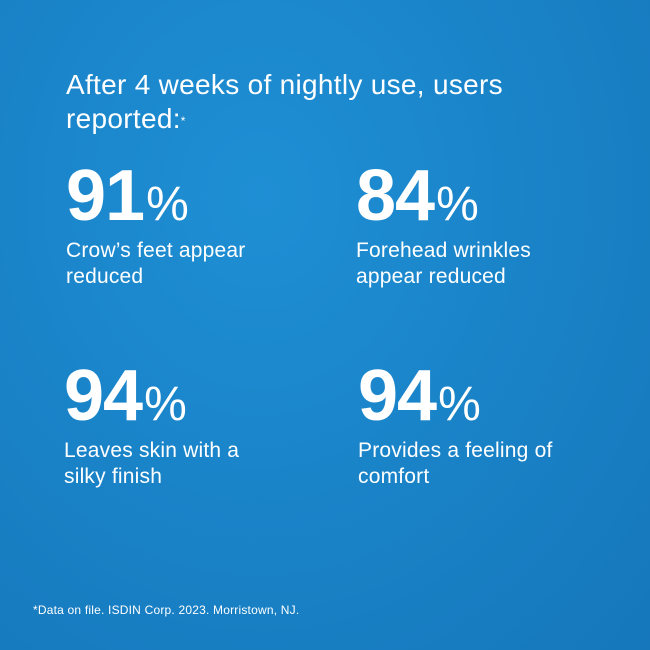 This screenshot has width=650, height=650. Describe the element at coordinates (191, 264) in the screenshot. I see `stat-description: Crow’s feet appear reduced` at that location.